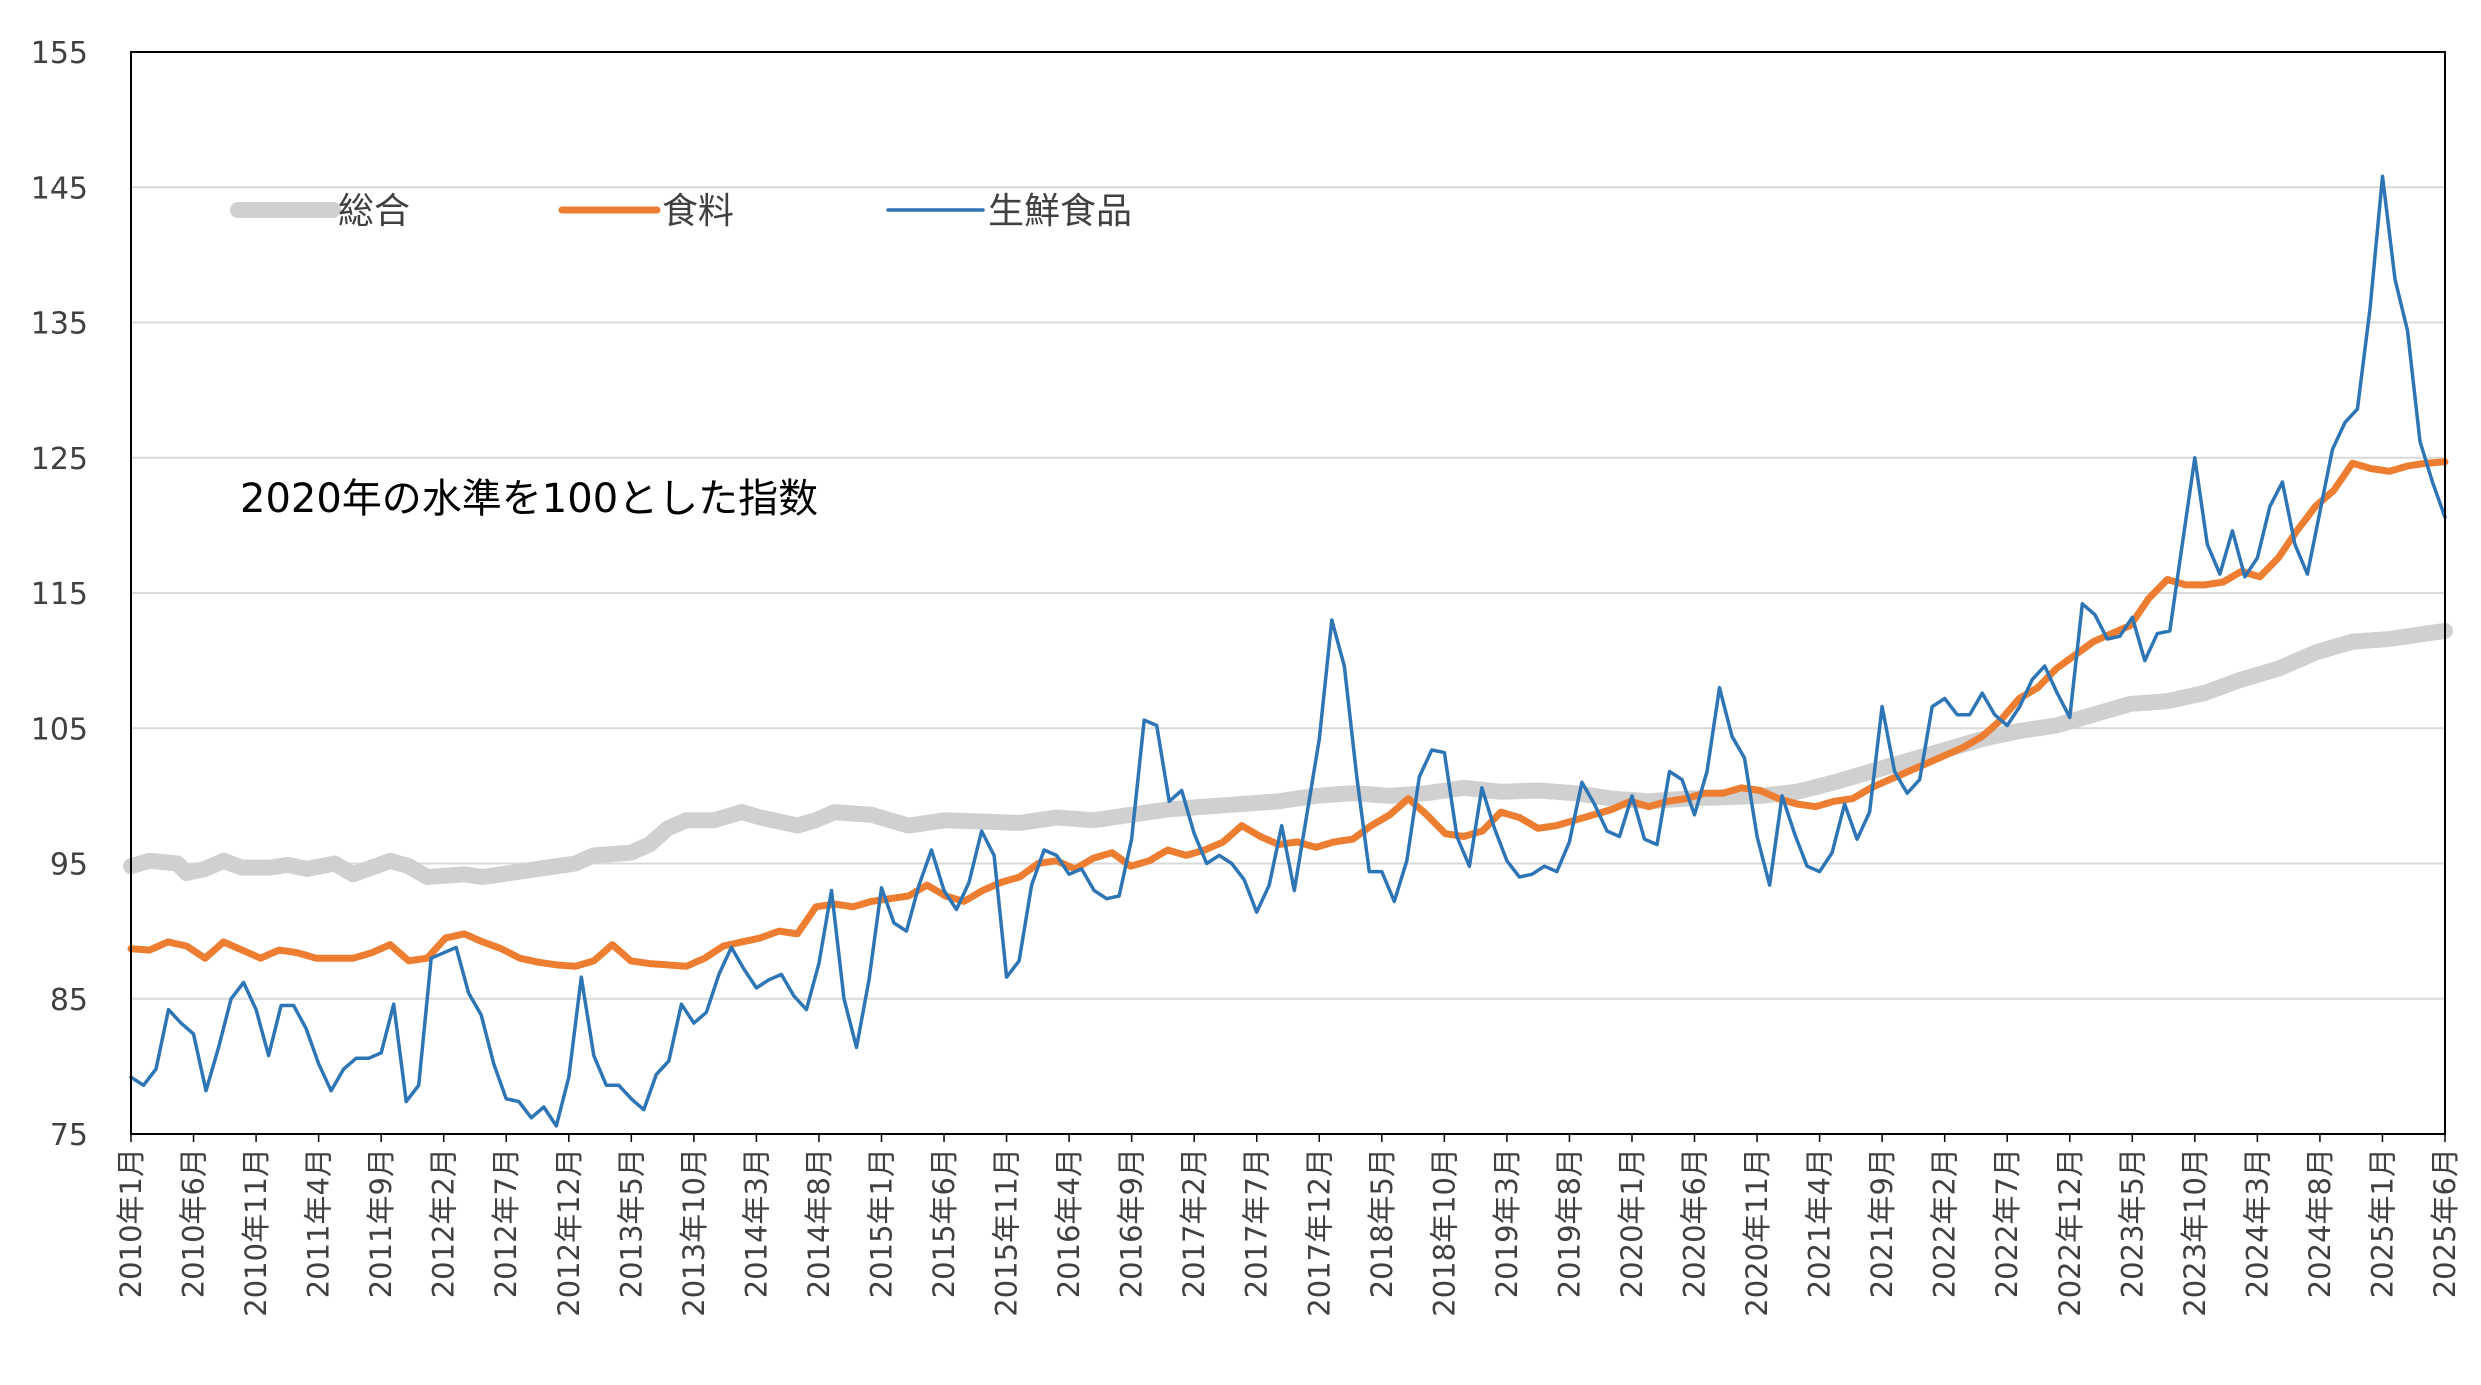  What do you see at coordinates (756, 1223) in the screenshot?
I see `x-tick-label: 2014年3月` at bounding box center [756, 1223].